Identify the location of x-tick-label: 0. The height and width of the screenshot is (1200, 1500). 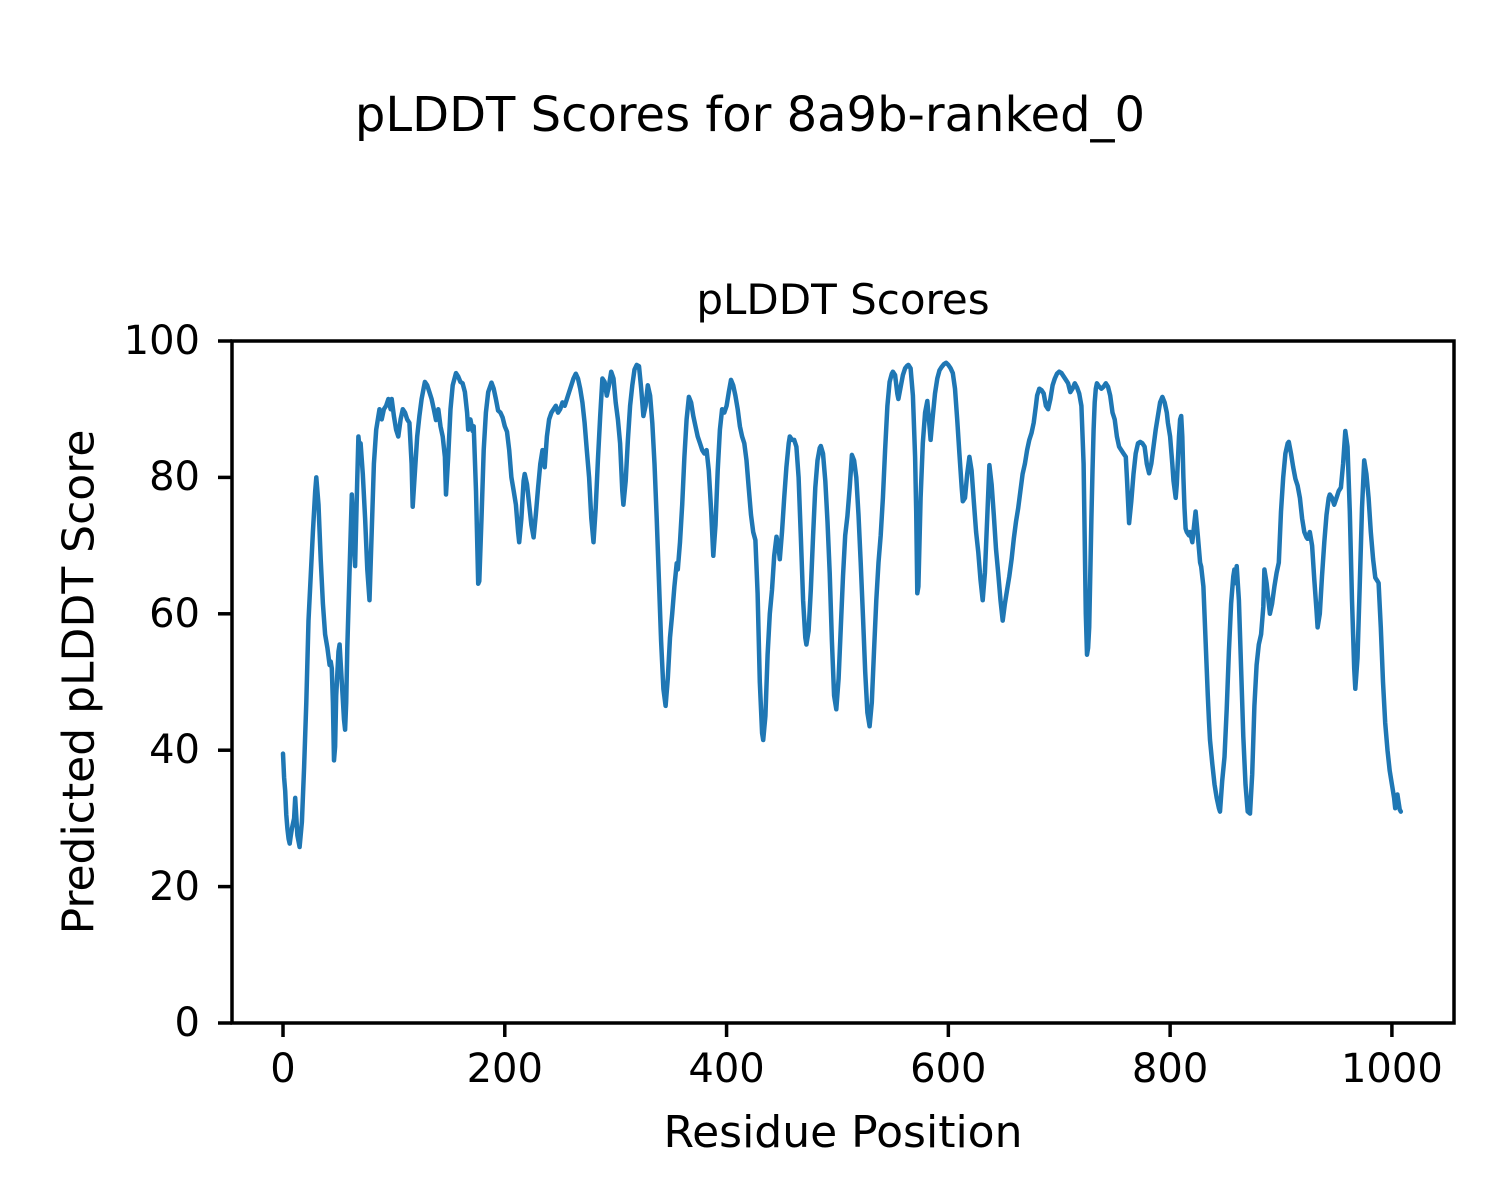
(283, 1069).